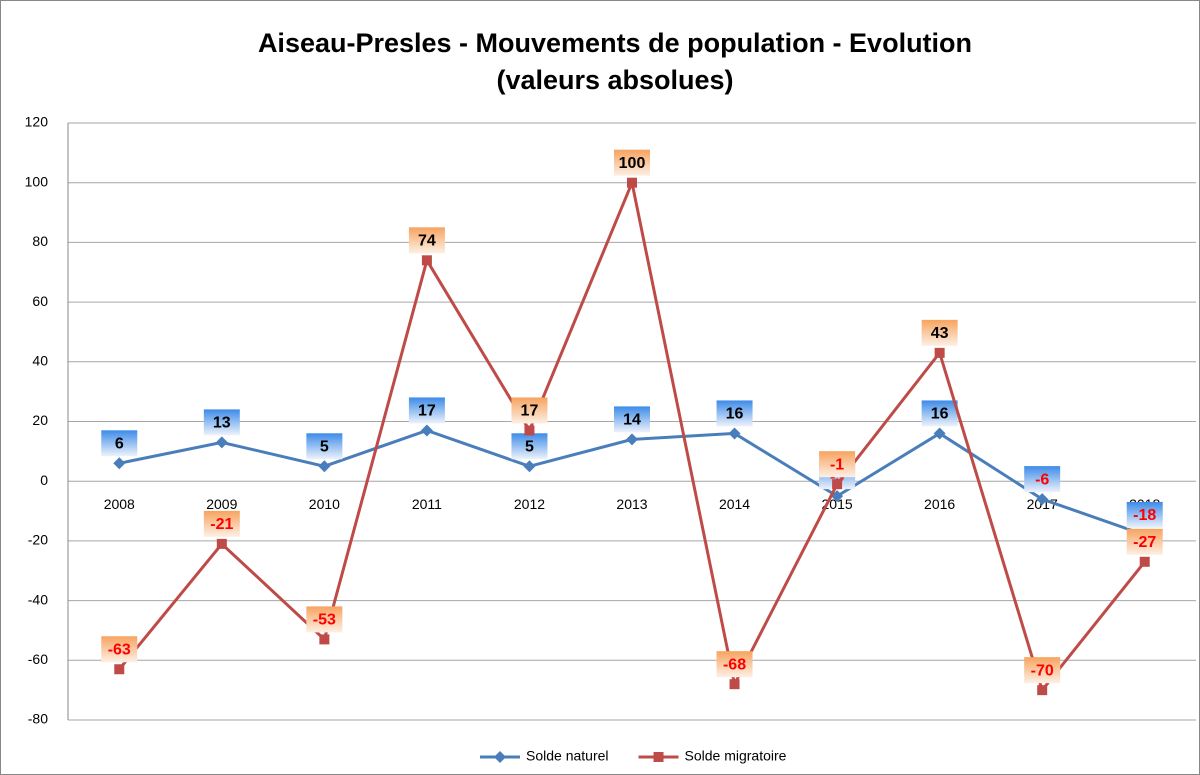 This screenshot has width=1200, height=775. What do you see at coordinates (614, 80) in the screenshot?
I see `chart-subtitle: (valeurs absolues)` at bounding box center [614, 80].